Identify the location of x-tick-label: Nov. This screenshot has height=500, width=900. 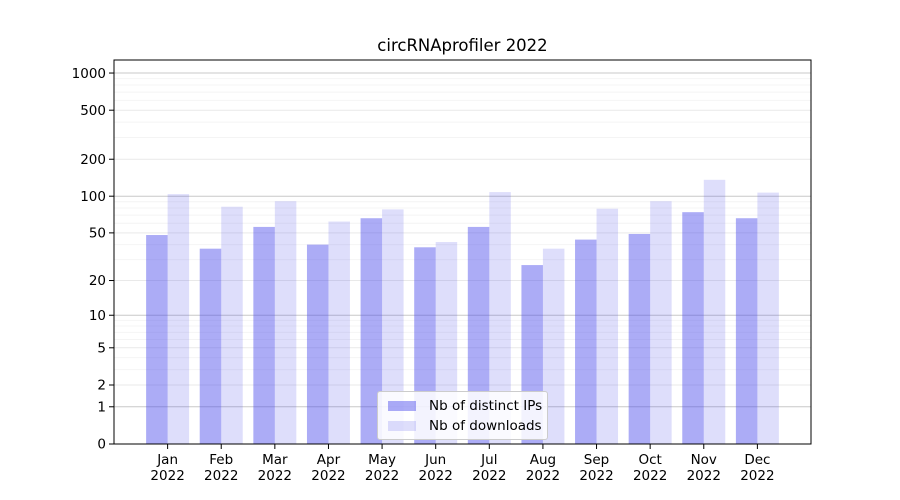
(704, 460).